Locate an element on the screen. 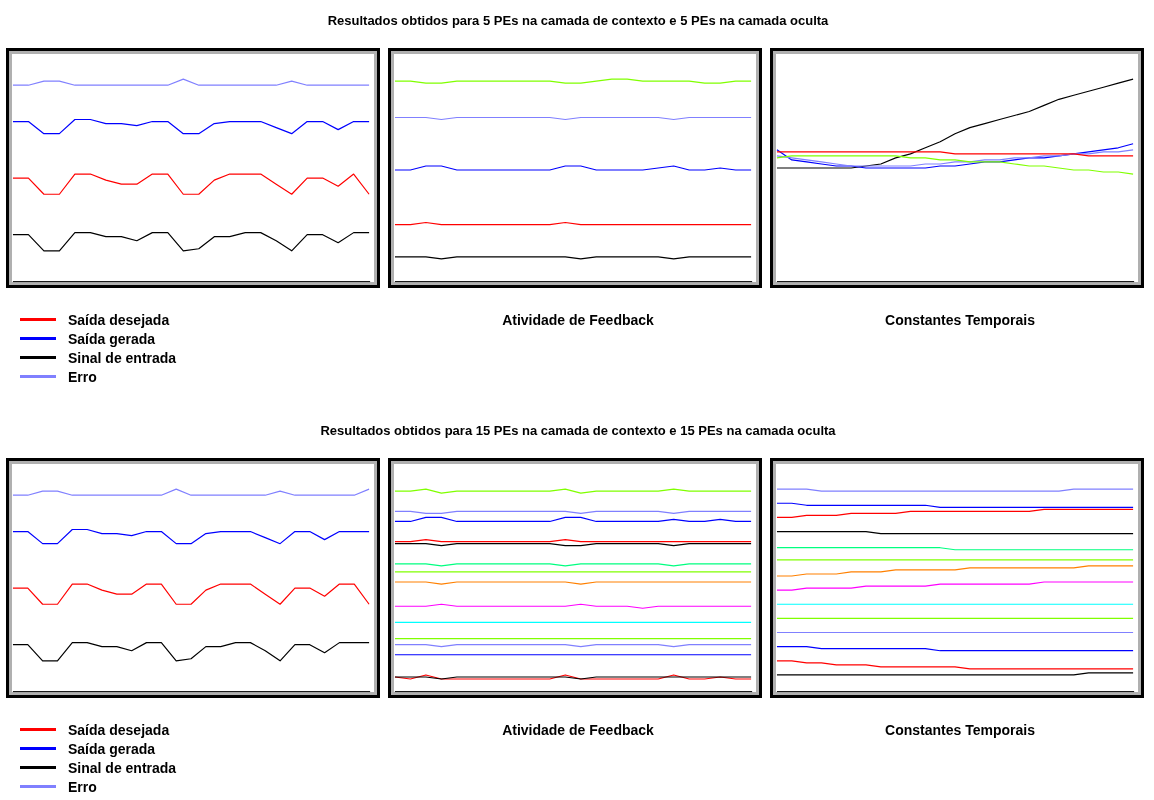 The height and width of the screenshot is (800, 1154). chart-title: Resultados obtidos para 5 PEs na camada de contexto e 5 PEs na camada oculta is located at coordinates (578, 20).